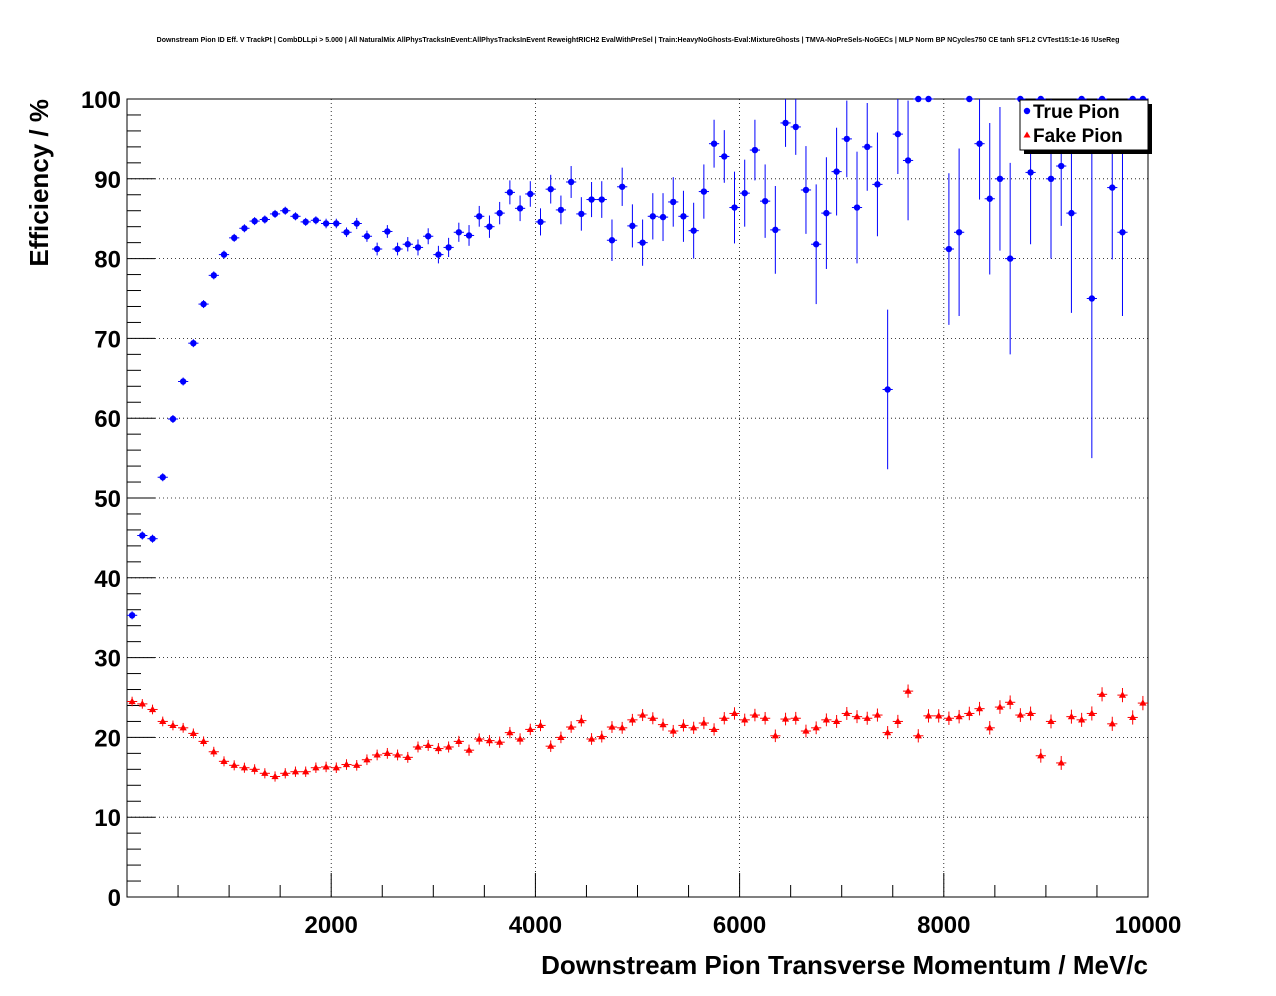  I want to click on y-tick-label: 0, so click(114, 898).